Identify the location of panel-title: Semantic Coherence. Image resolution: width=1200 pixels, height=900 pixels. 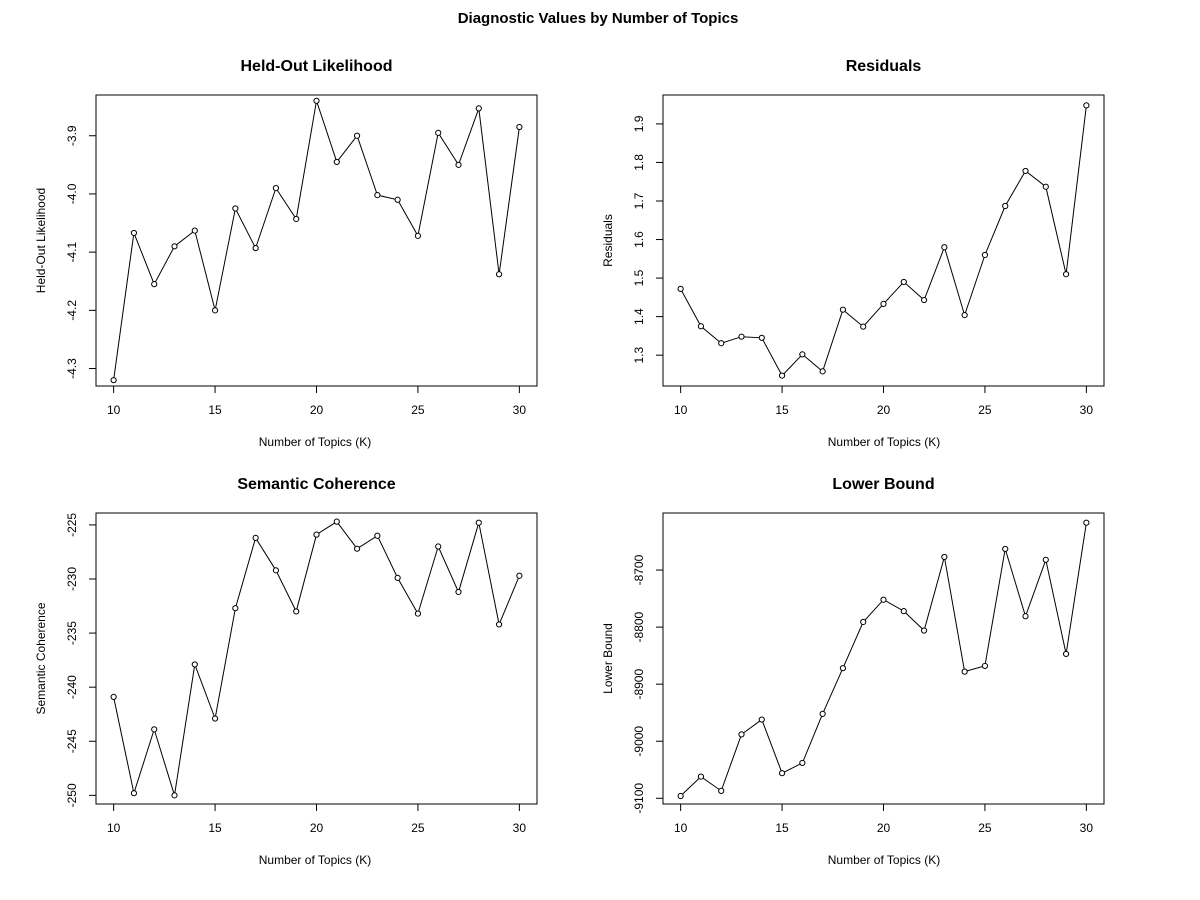
(316, 484).